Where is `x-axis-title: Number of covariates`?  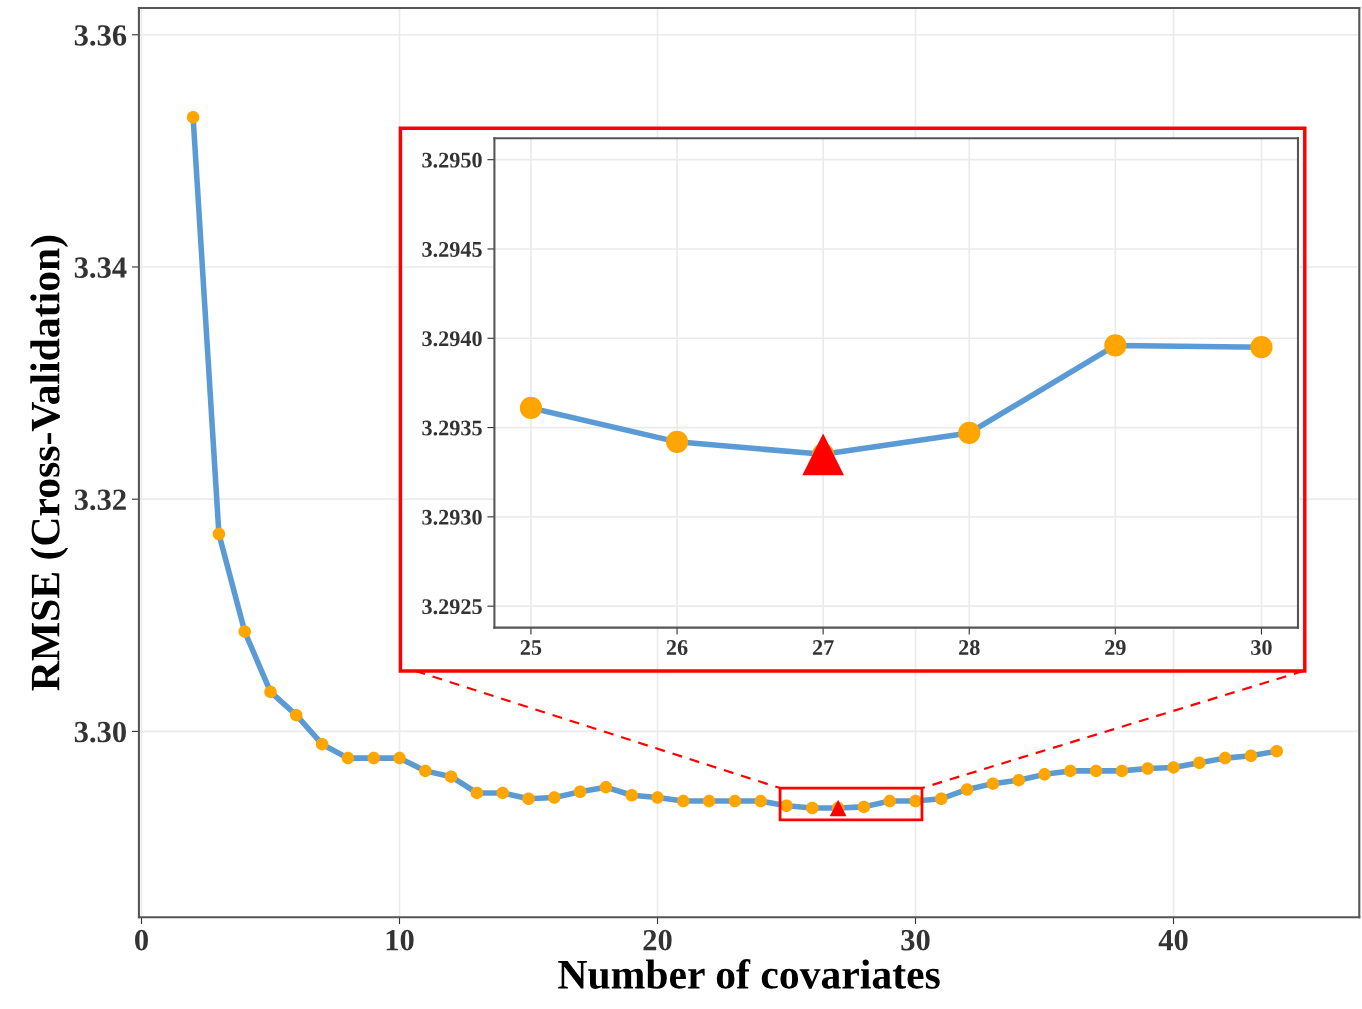
x-axis-title: Number of covariates is located at coordinates (749, 974).